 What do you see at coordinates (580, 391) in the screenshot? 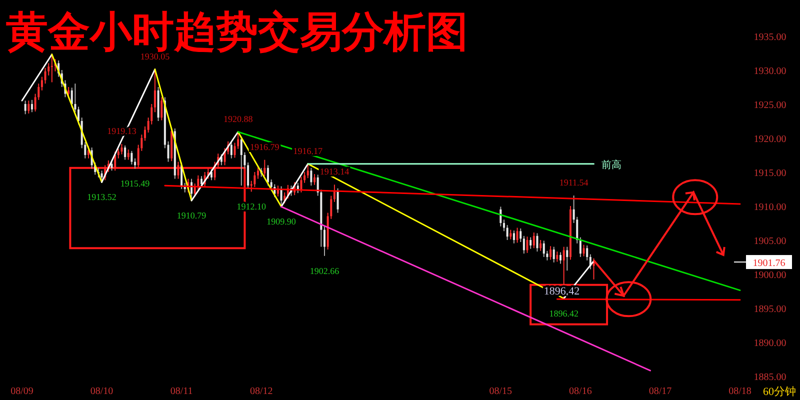
I see `x-tick-label: 08/16` at bounding box center [580, 391].